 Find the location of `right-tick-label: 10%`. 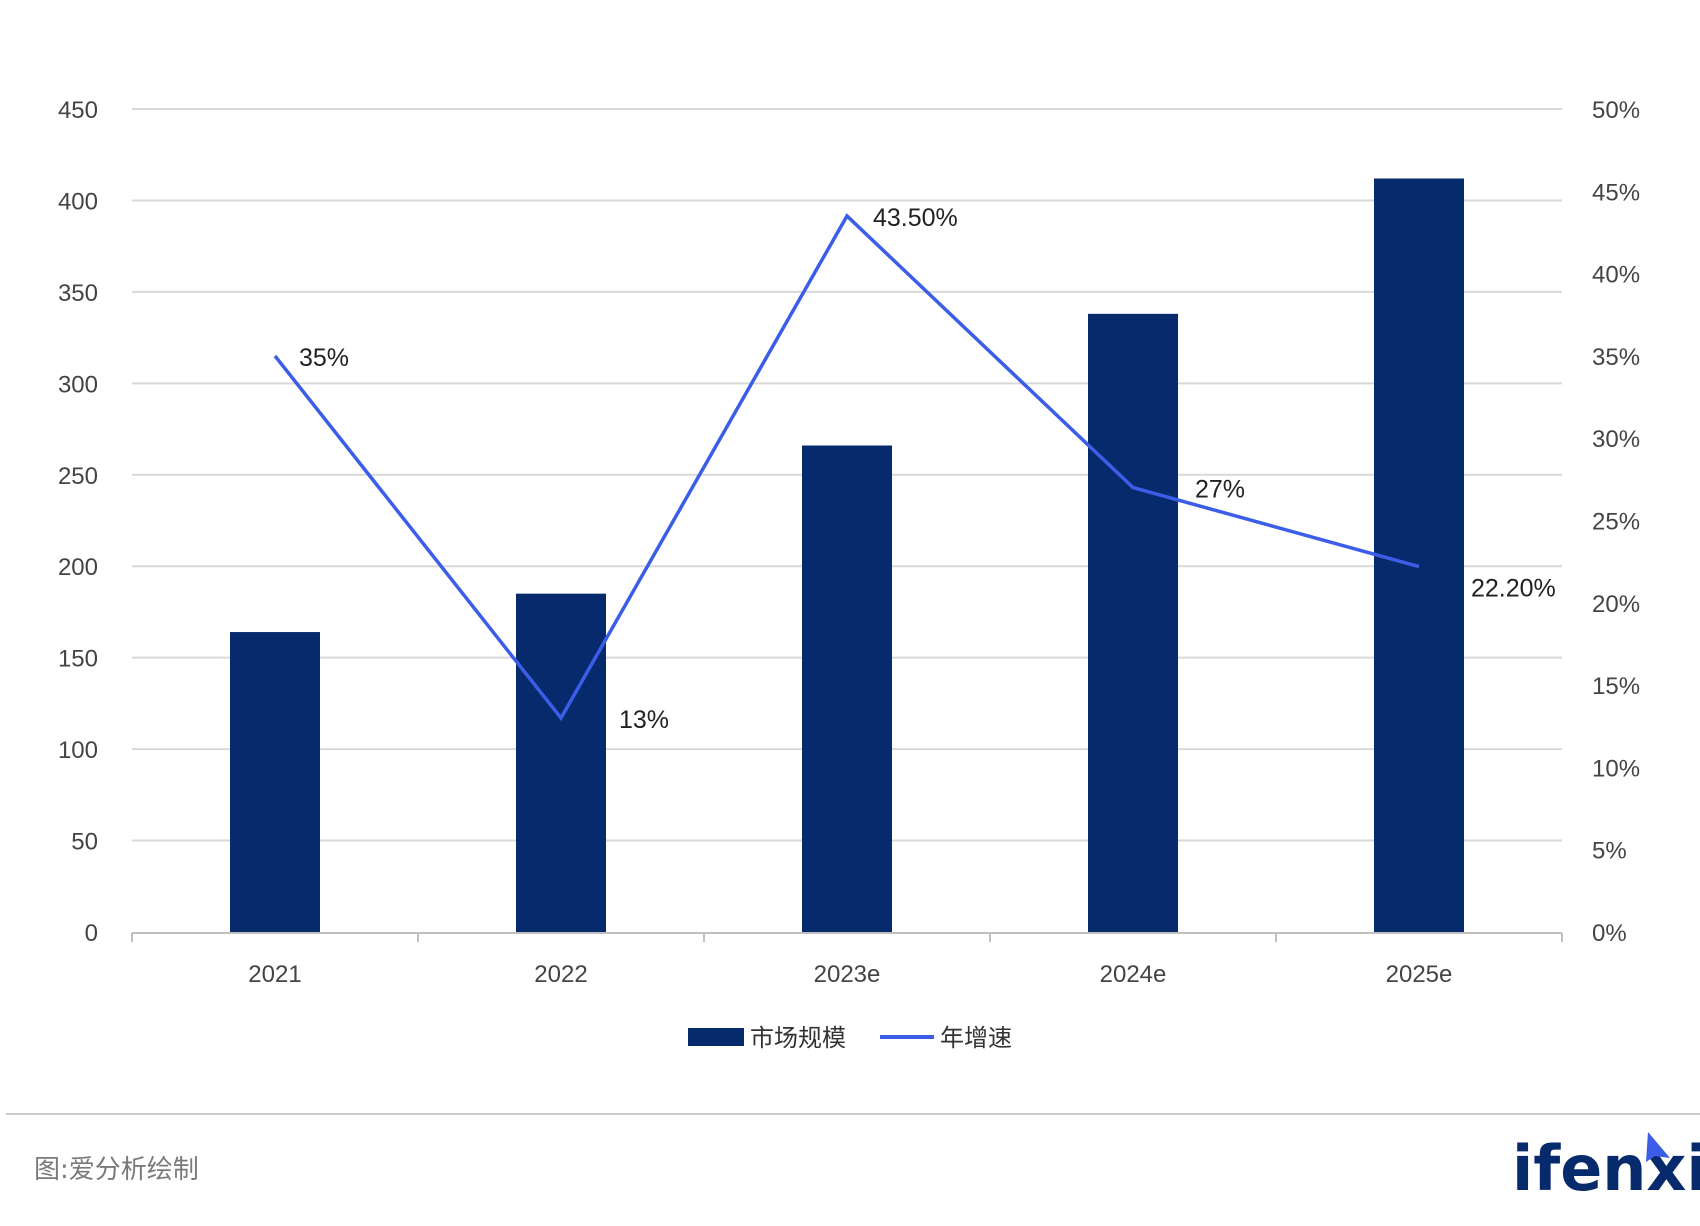

right-tick-label: 10% is located at coordinates (1616, 768).